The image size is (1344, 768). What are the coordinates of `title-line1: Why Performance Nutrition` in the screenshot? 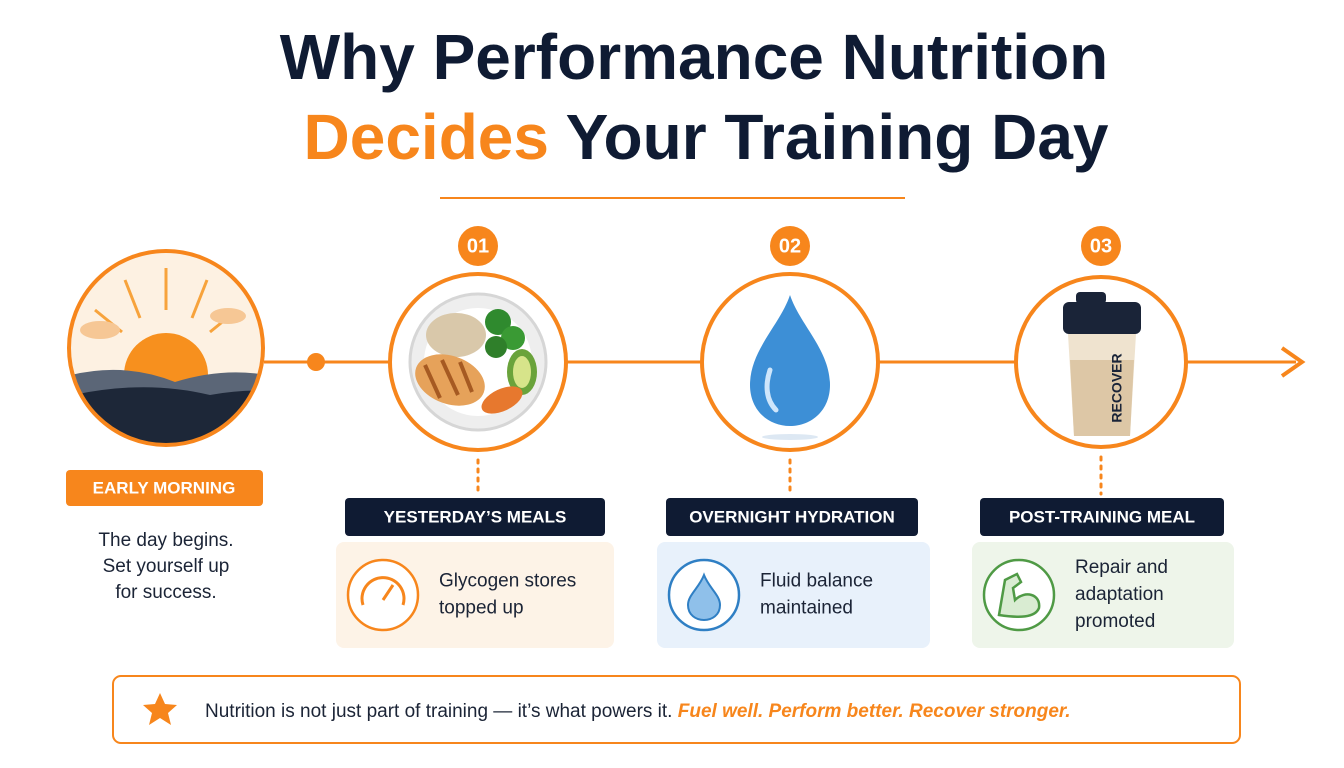 It's located at (694, 57).